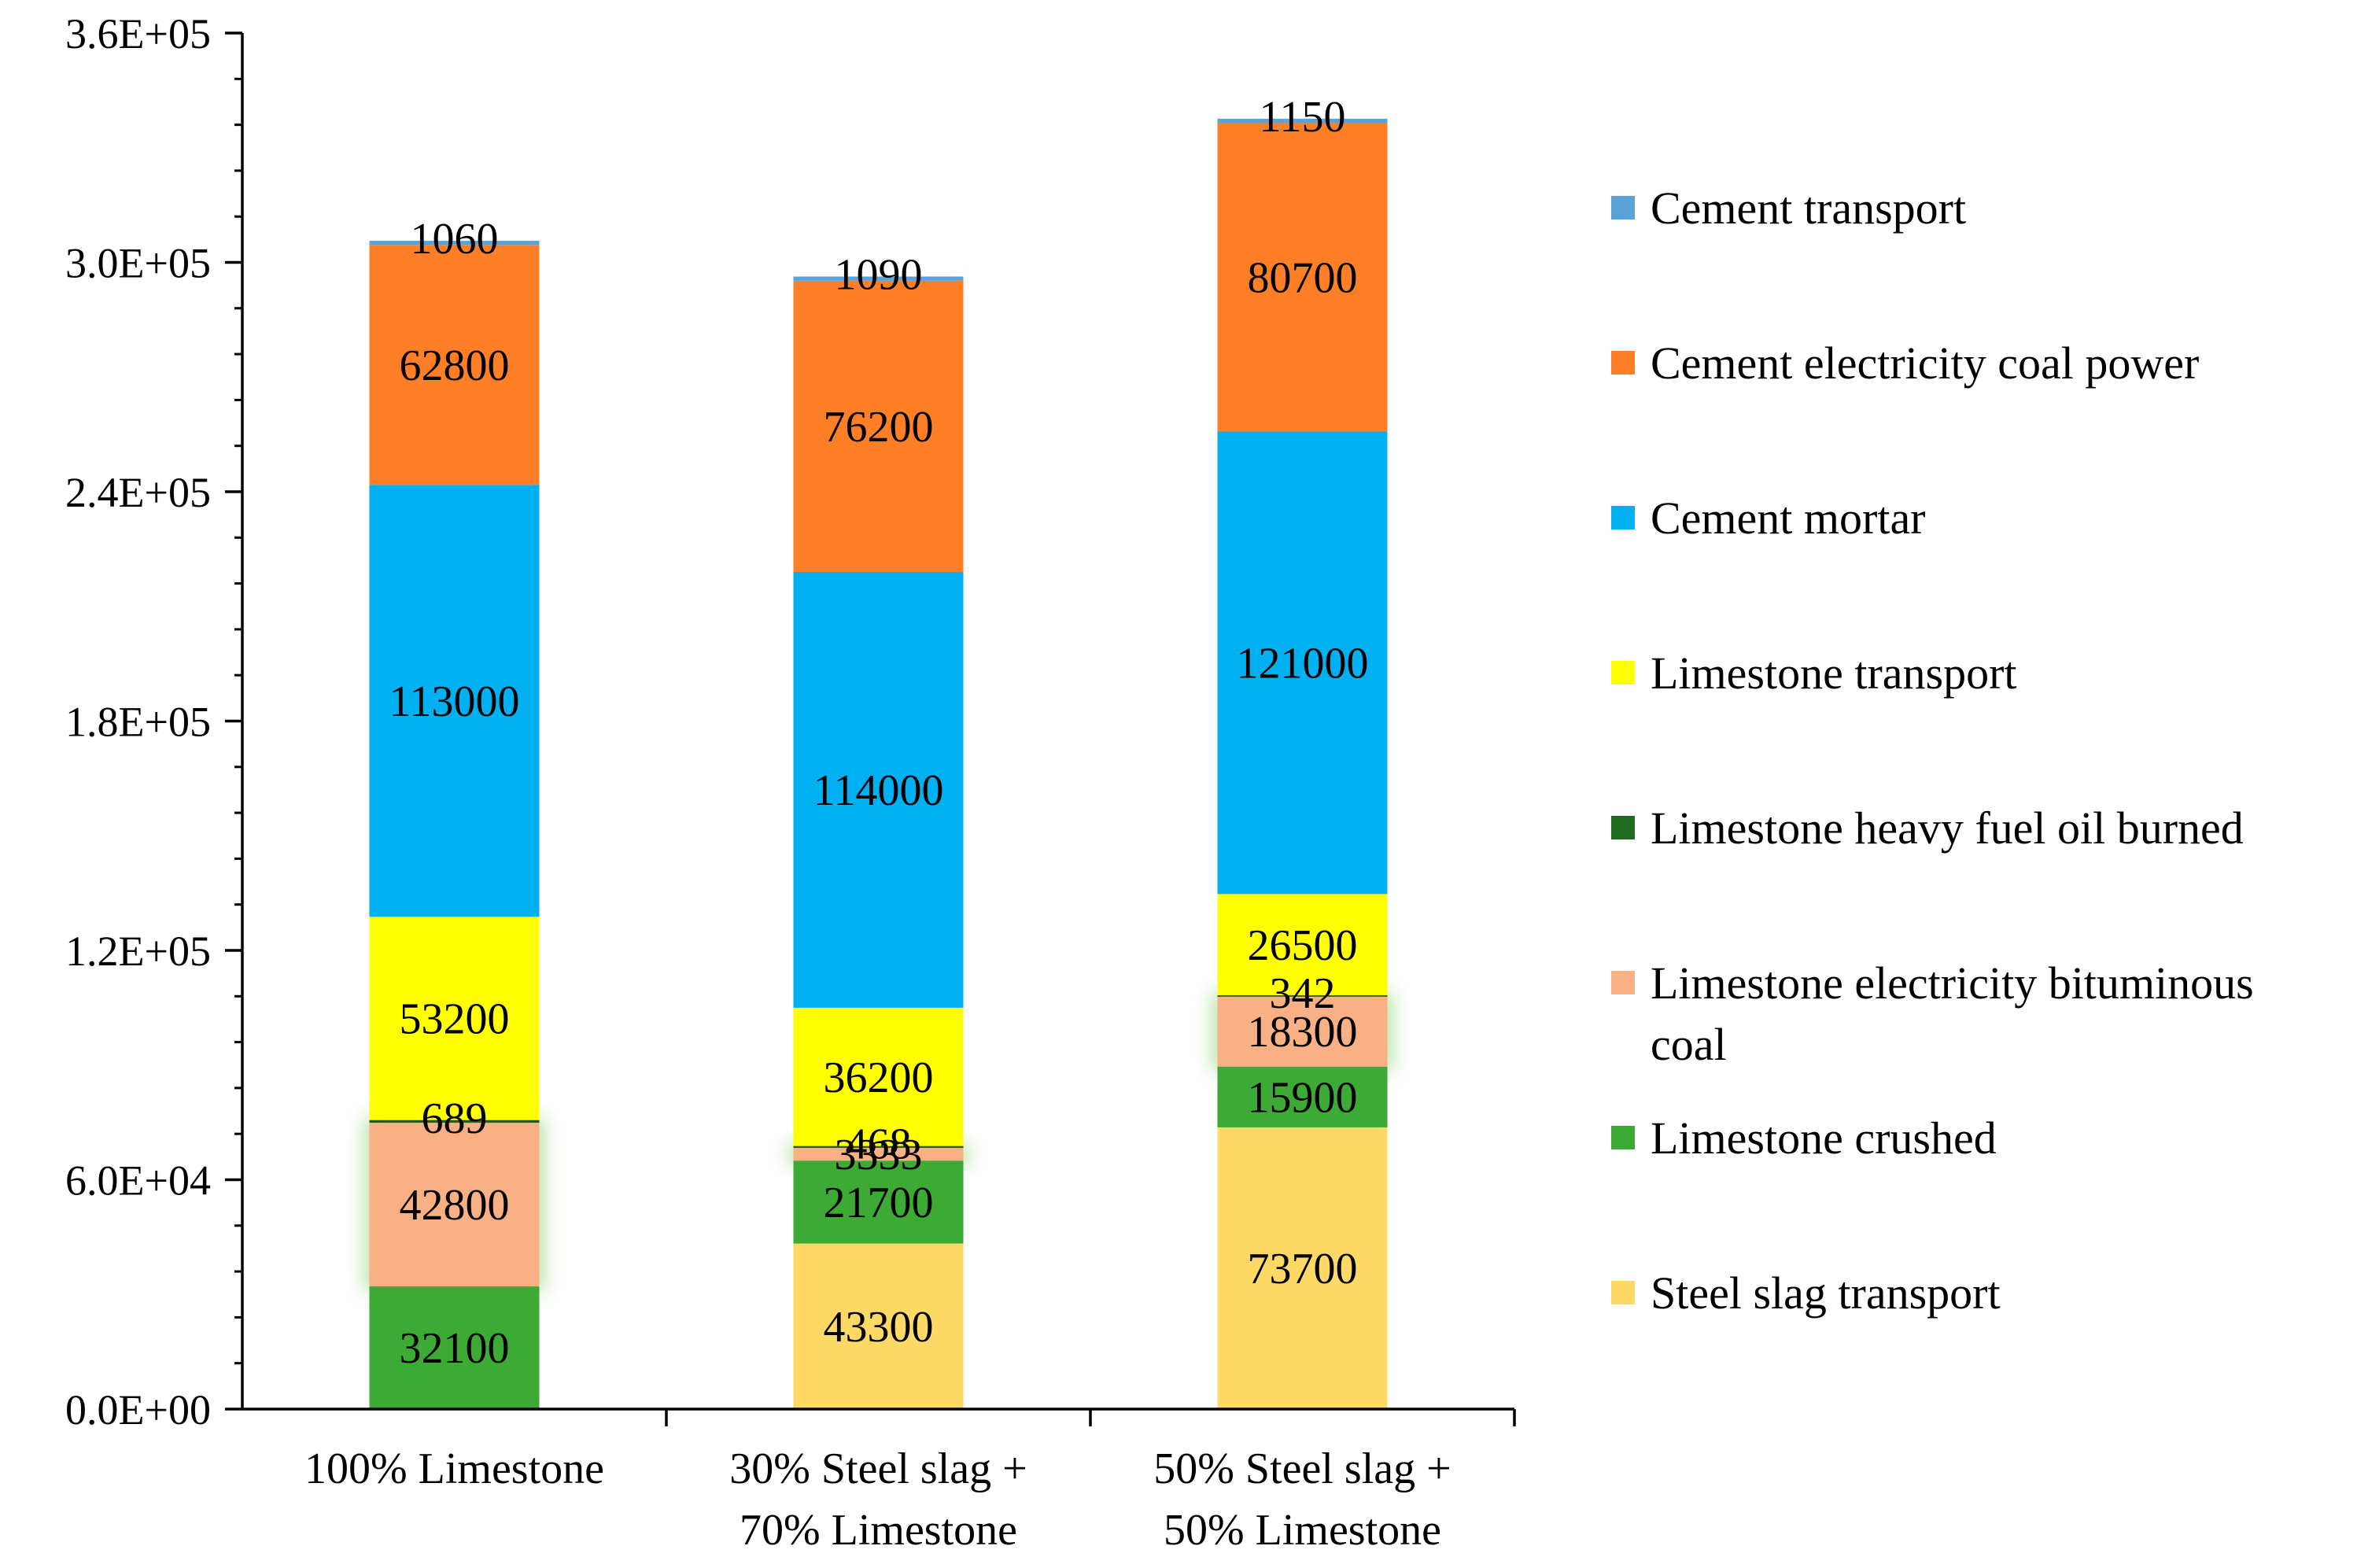 Image resolution: width=2357 pixels, height=1568 pixels. What do you see at coordinates (138, 951) in the screenshot?
I see `y-tick-label-2: 1.2E+05` at bounding box center [138, 951].